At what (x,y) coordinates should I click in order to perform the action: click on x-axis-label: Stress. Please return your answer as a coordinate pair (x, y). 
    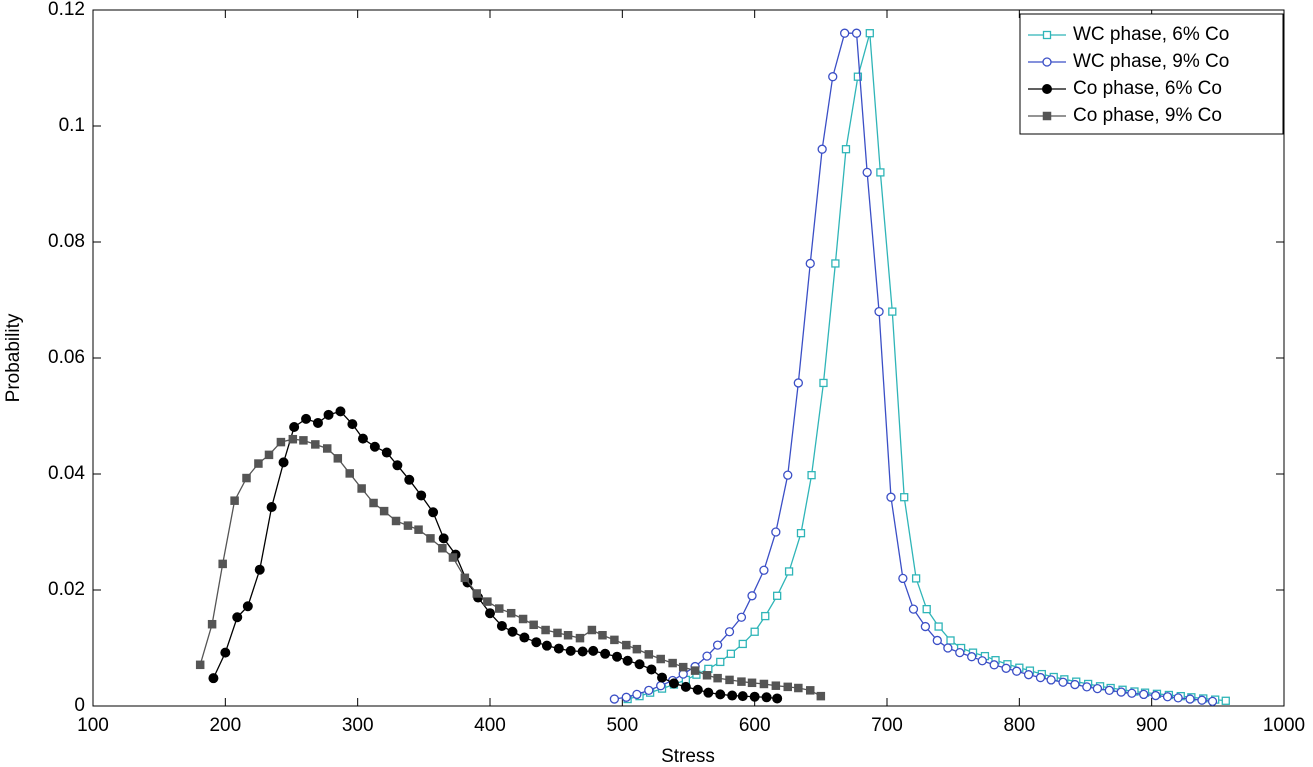
    Looking at the image, I should click on (688, 756).